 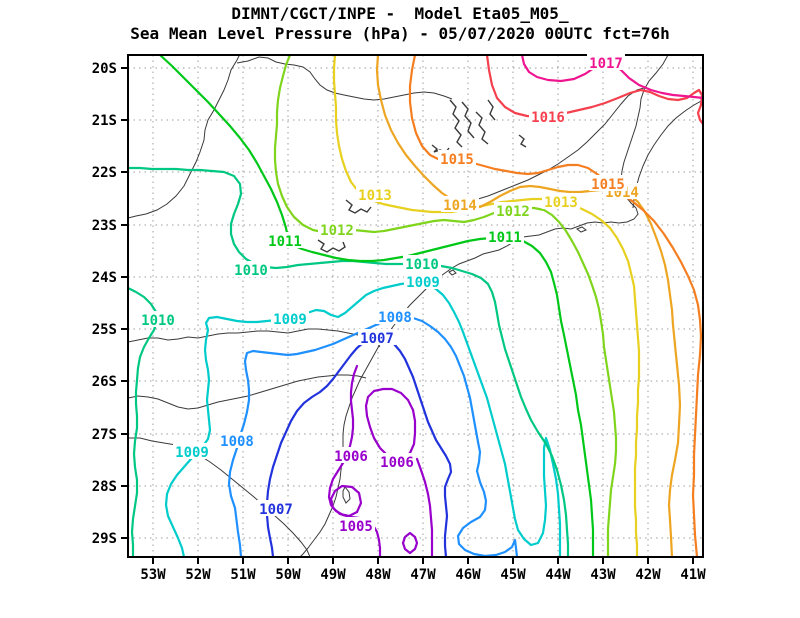 What do you see at coordinates (104, 226) in the screenshot?
I see `y-axis-label-23S: 23S` at bounding box center [104, 226].